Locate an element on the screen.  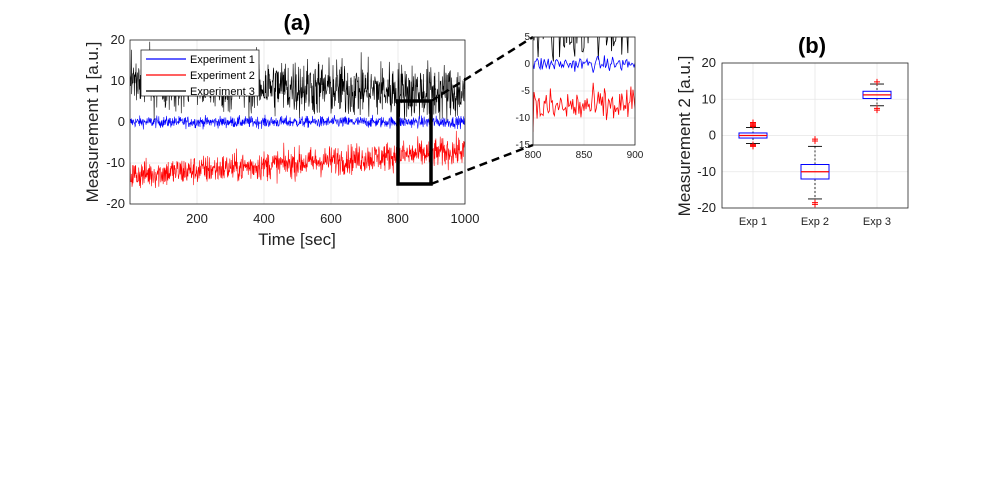
zoom-highlight-box is located at coordinates (414, 142).